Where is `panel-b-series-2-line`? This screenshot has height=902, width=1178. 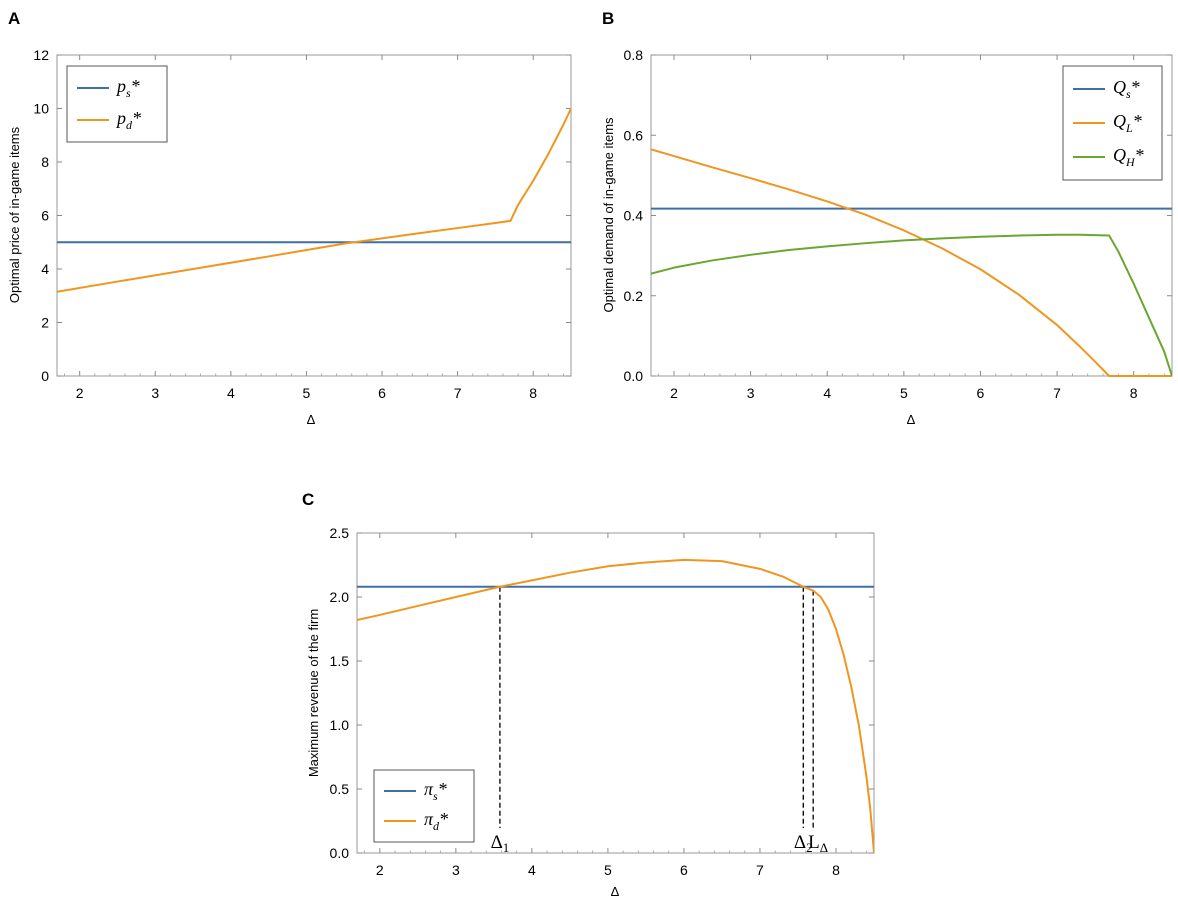 panel-b-series-2-line is located at coordinates (911, 305).